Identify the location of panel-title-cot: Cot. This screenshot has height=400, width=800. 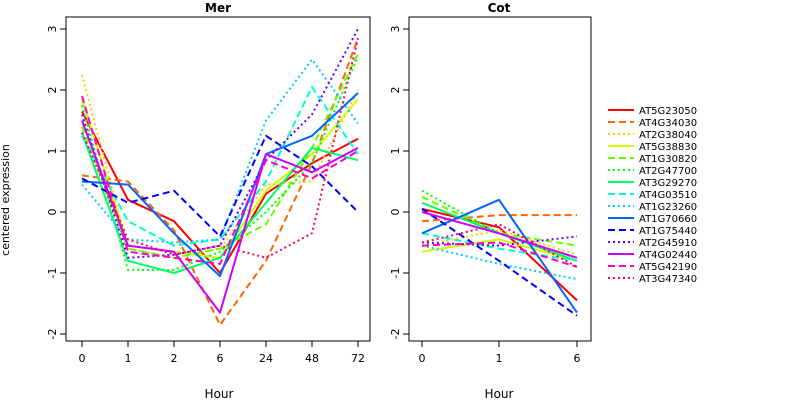
(499, 8).